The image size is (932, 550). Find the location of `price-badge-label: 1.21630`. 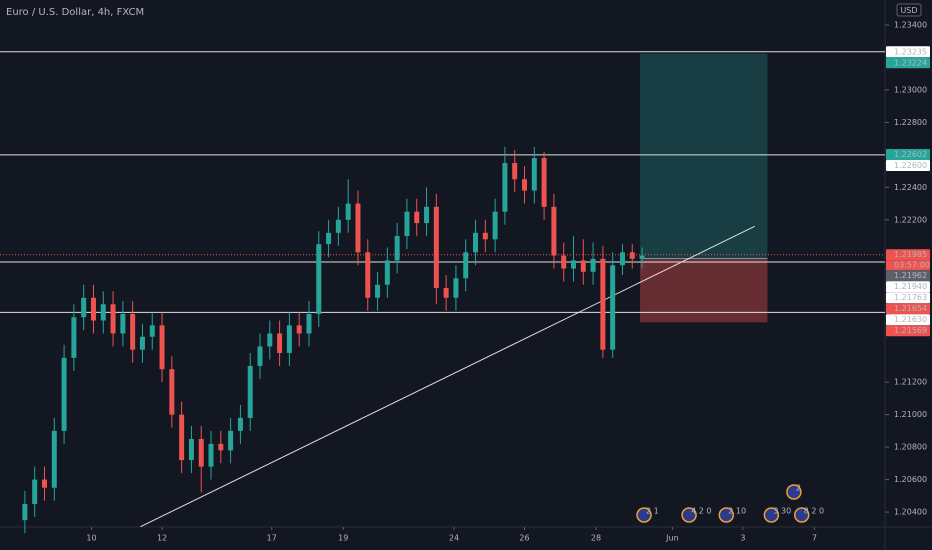

price-badge-label: 1.21630 is located at coordinates (910, 319).